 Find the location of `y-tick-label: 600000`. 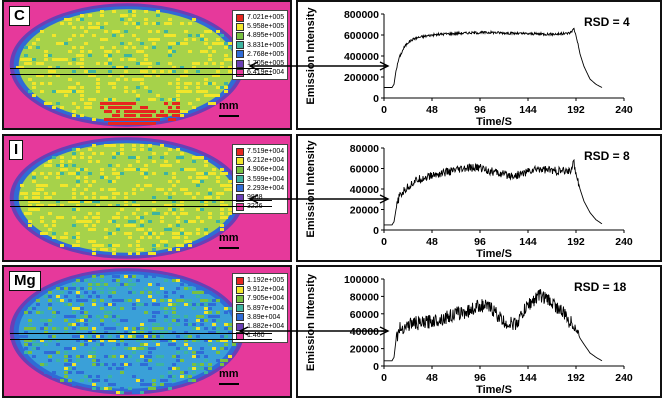

y-tick-label: 600000 is located at coordinates (361, 36).